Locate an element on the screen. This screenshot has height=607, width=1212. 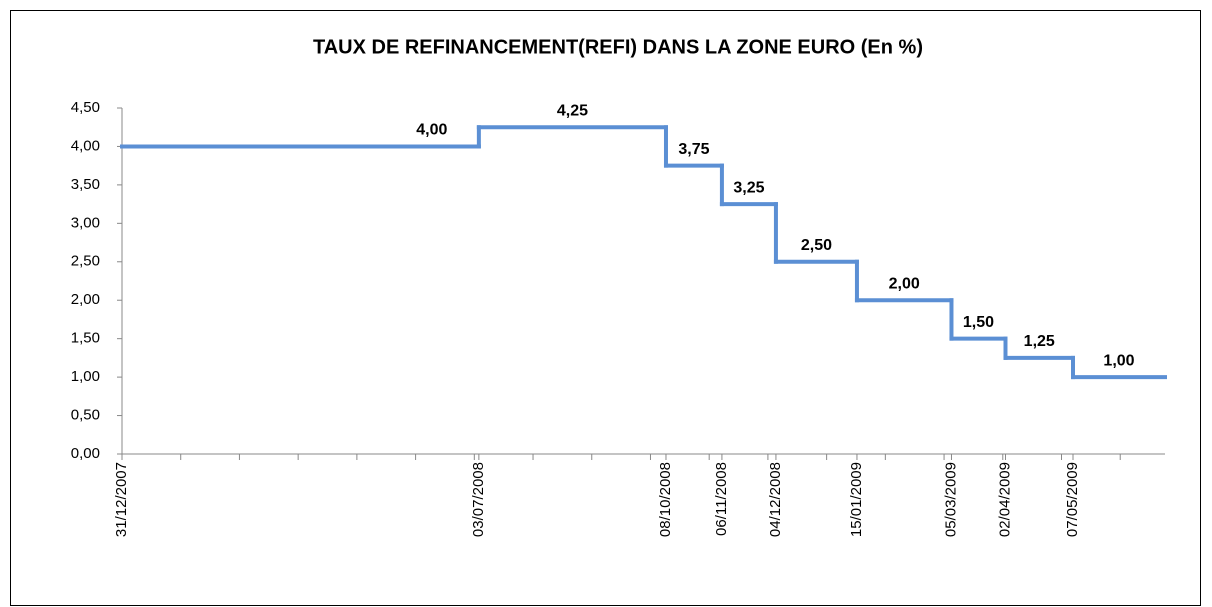
value-label: 4,25 is located at coordinates (572, 110).